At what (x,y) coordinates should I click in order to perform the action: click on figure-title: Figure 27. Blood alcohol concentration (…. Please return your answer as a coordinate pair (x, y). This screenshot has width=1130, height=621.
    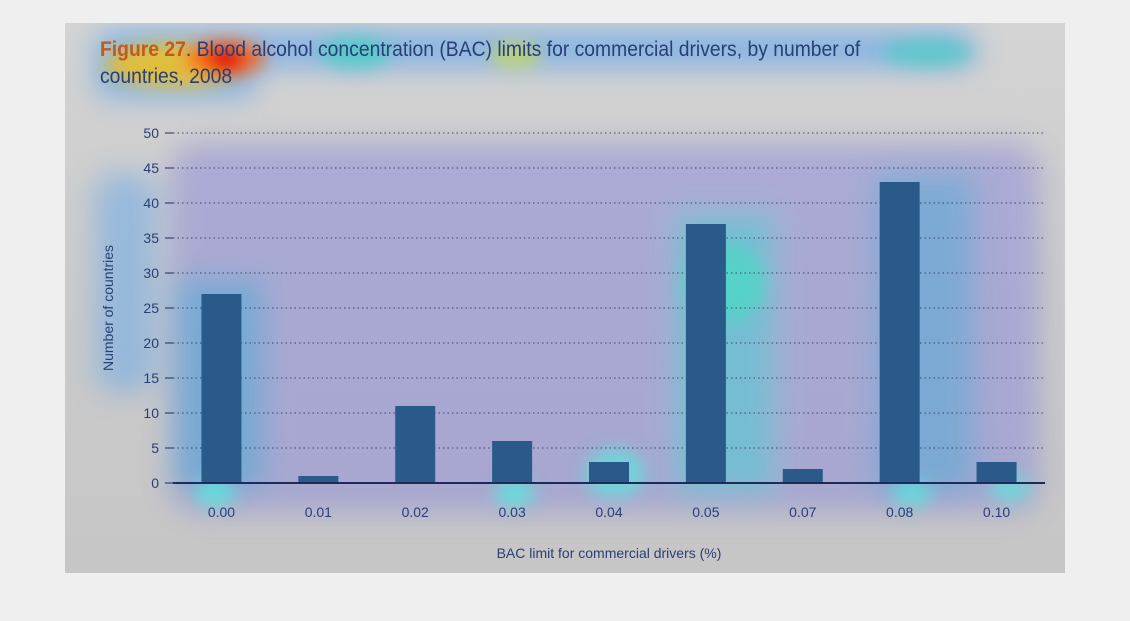
    Looking at the image, I should click on (514, 63).